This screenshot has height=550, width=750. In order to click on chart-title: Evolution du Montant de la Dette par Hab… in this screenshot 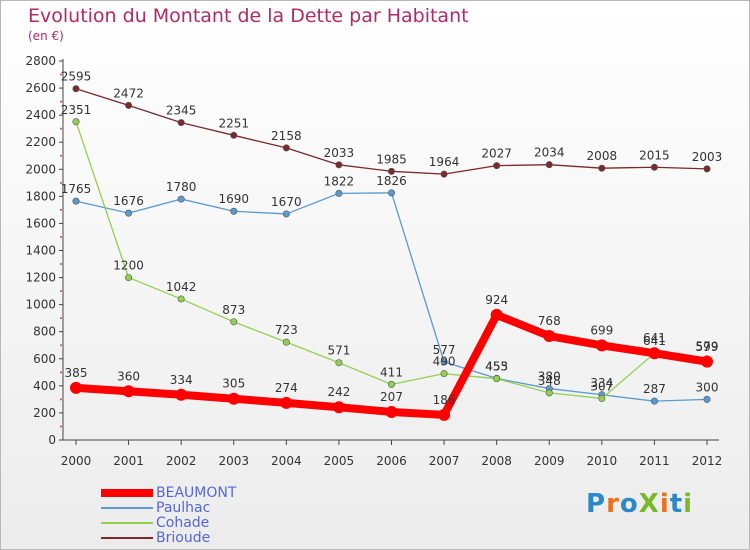, I will do `click(248, 16)`.